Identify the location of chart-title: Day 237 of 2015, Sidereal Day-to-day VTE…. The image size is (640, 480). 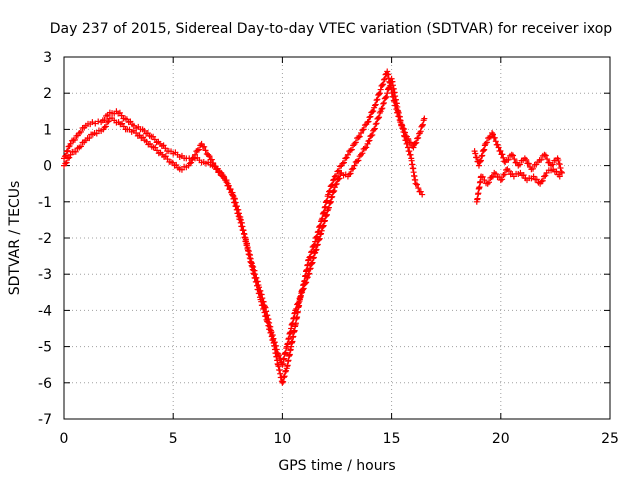
(331, 29).